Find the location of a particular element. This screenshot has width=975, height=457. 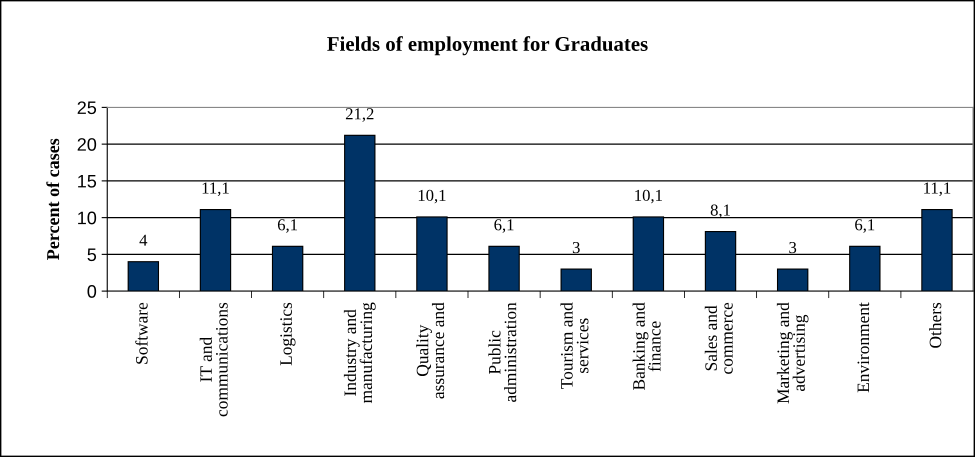

x-tick-label: Environment is located at coordinates (864, 347).